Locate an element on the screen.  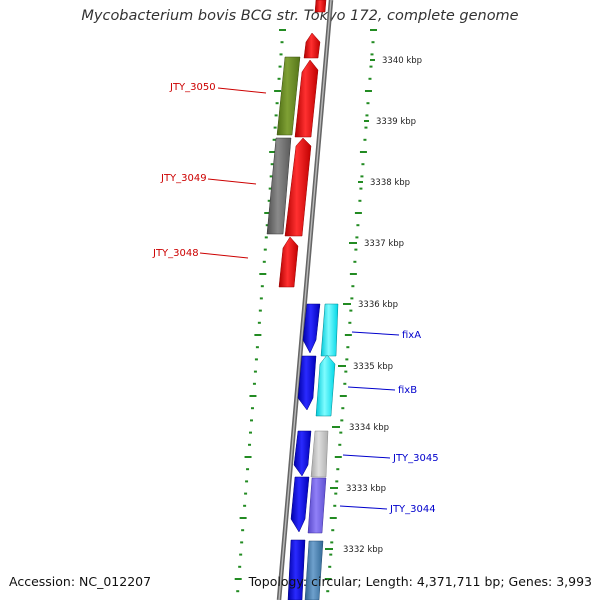
gene-label-fixa: fixA is located at coordinates (411, 335).